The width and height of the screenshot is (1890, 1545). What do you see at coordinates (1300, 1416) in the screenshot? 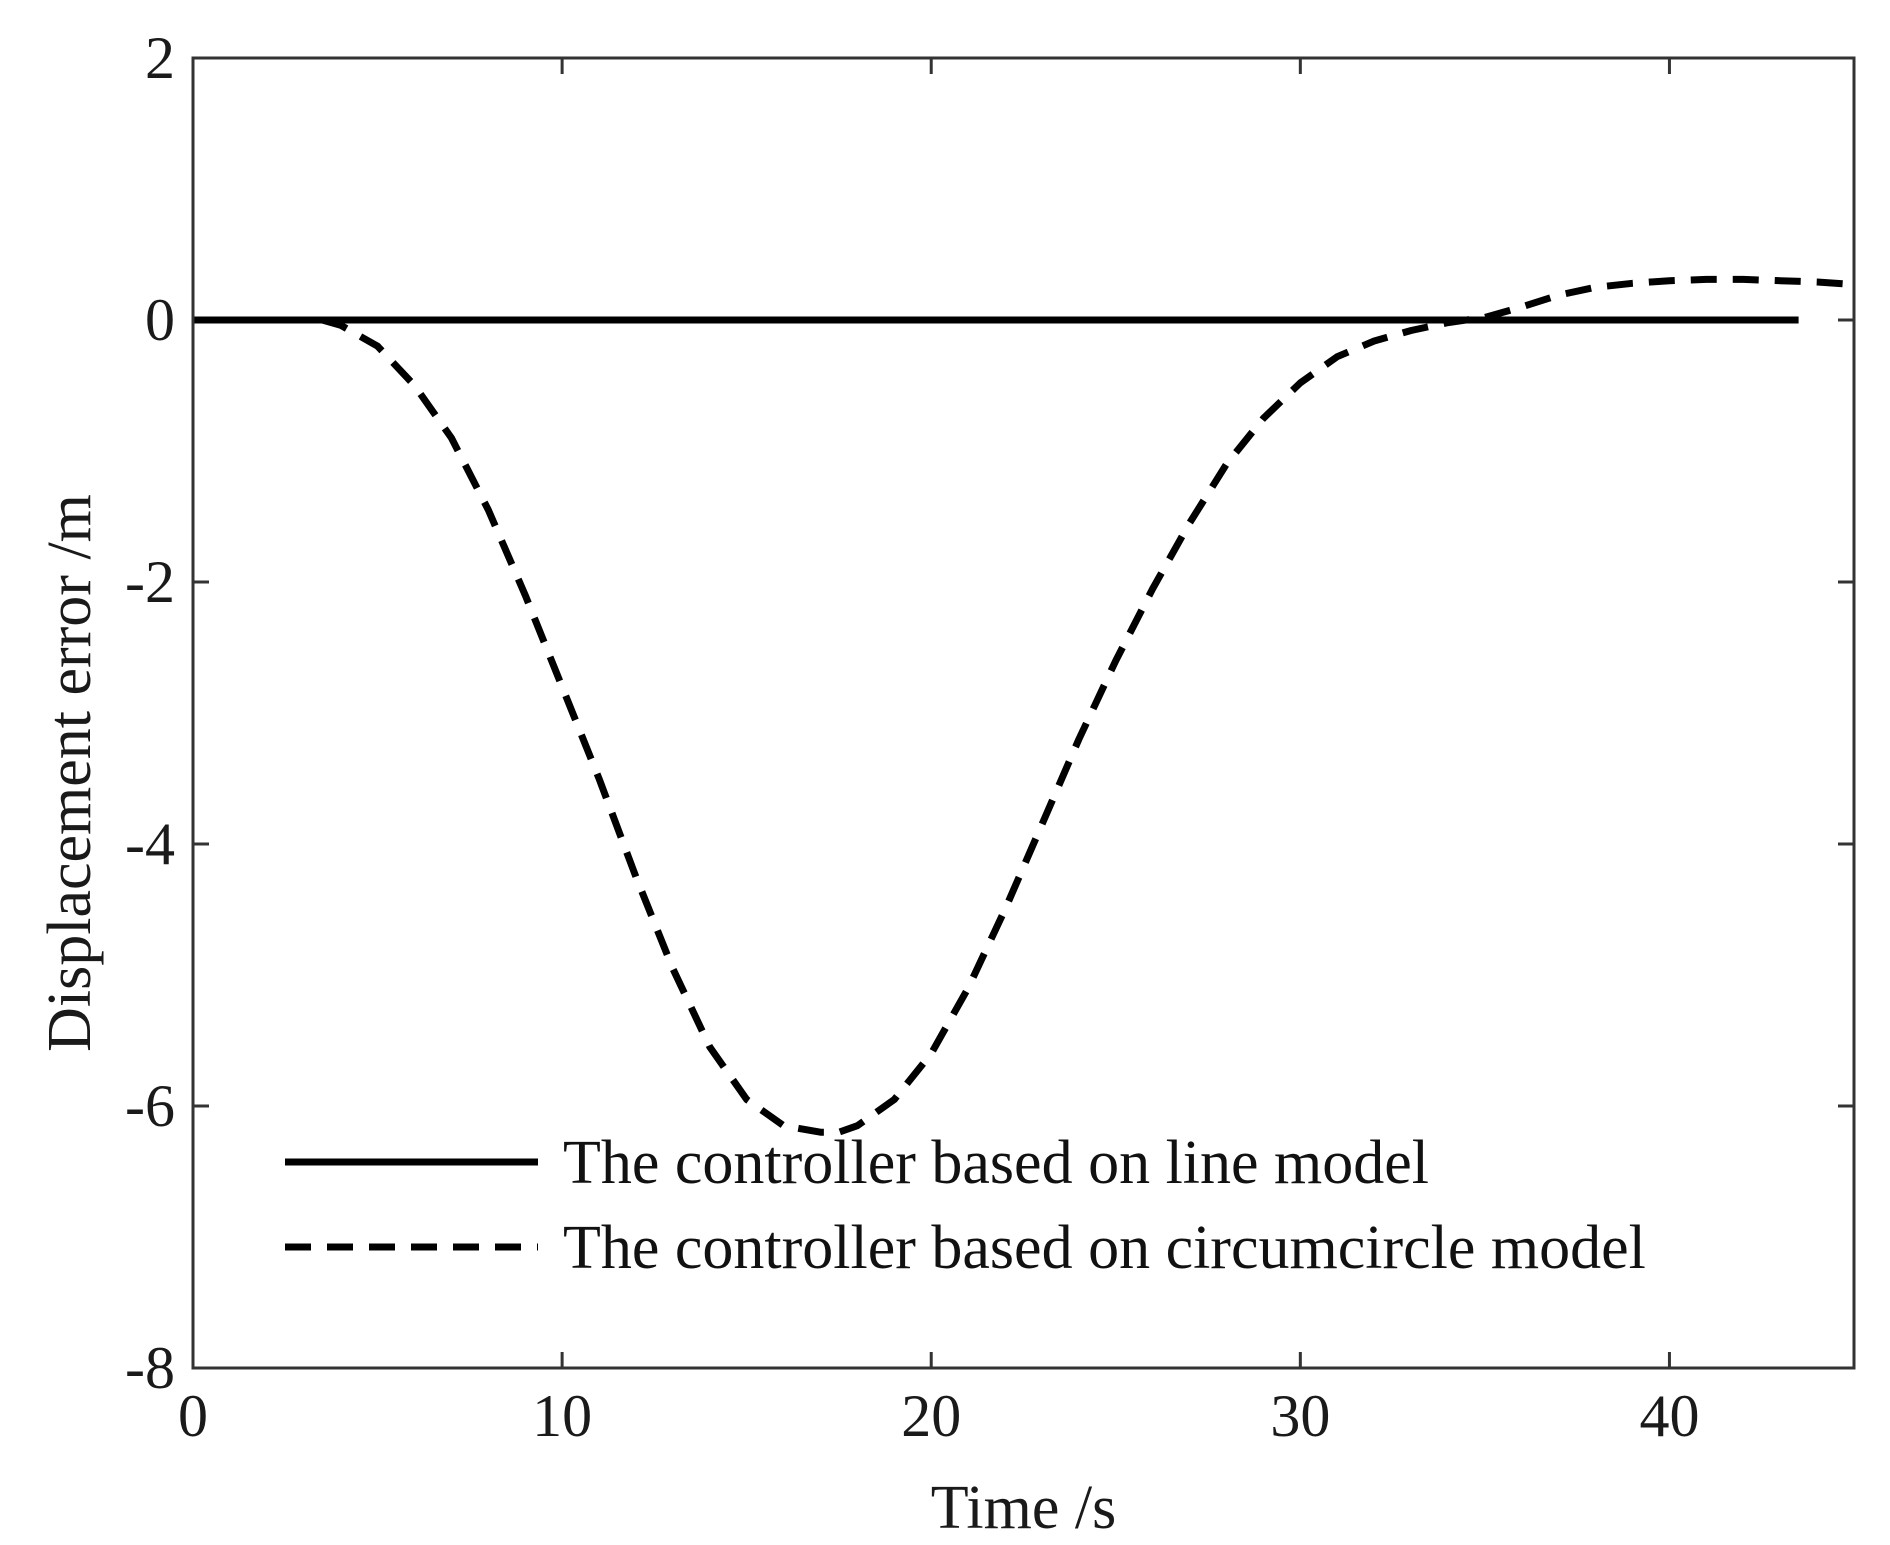
I see `x-tick-label: 30` at bounding box center [1300, 1416].